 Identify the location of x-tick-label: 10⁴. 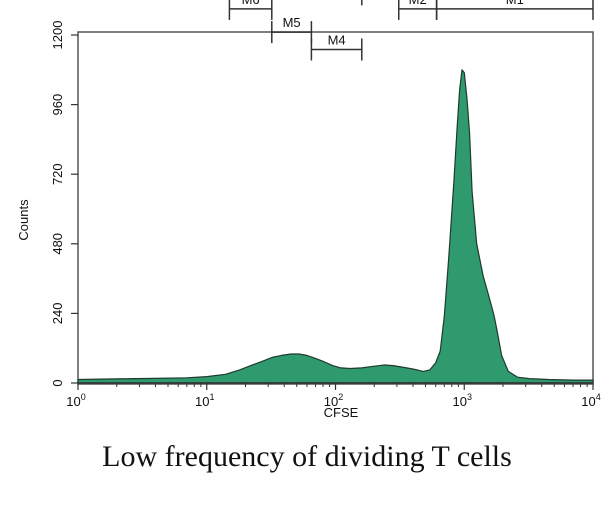
(590, 400).